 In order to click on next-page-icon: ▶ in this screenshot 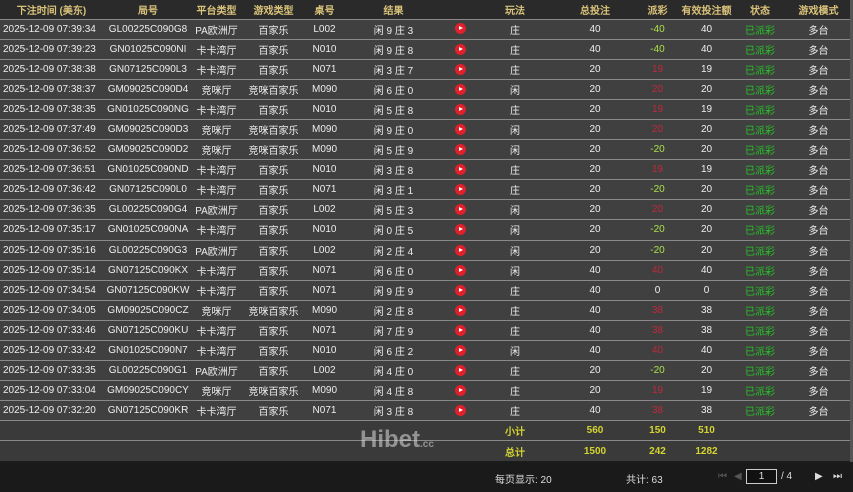, I will do `click(819, 476)`.